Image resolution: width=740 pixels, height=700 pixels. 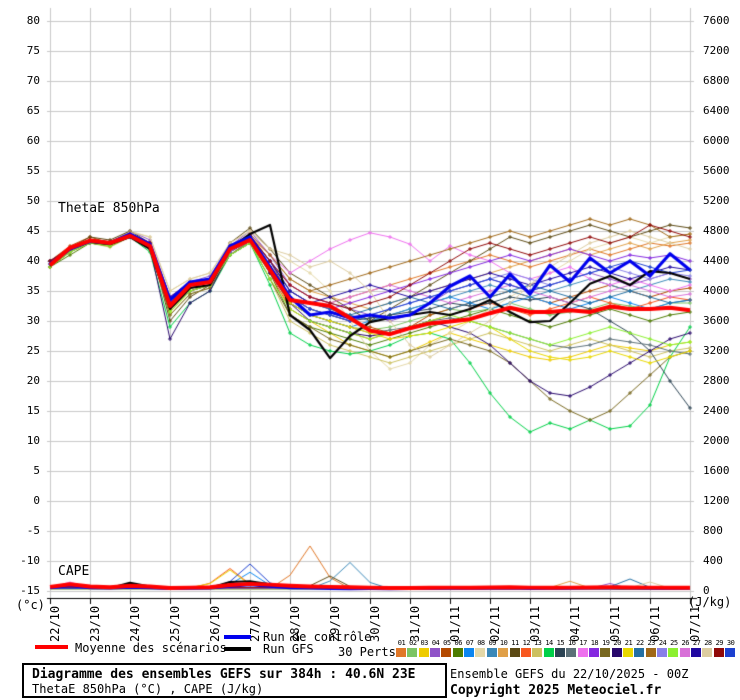 What do you see at coordinates (33, 350) in the screenshot?
I see `left-axis-tick: 25` at bounding box center [33, 350].